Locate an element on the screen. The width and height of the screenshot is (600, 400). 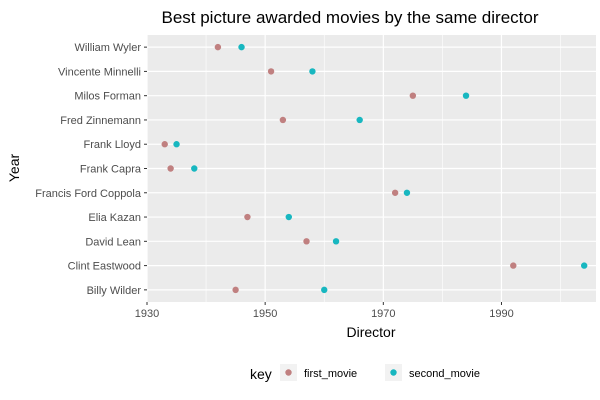
y-tick-label: Frank Capra is located at coordinates (111, 170).